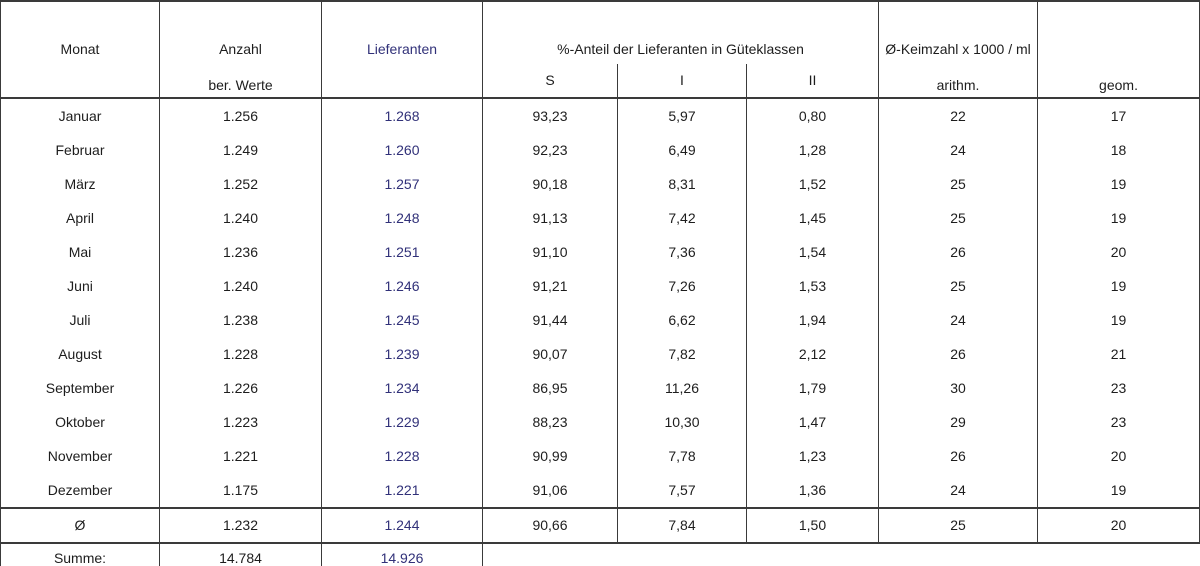 The width and height of the screenshot is (1200, 566). I want to click on anzahl-cell: 1.221, so click(240, 456).